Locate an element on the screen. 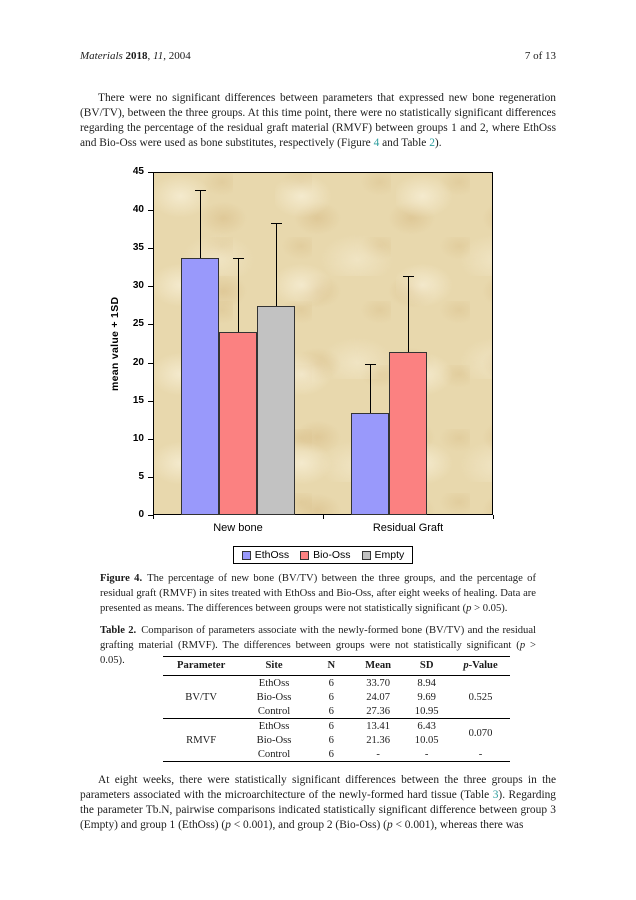 The height and width of the screenshot is (900, 636). table-head: Parameter Site N Mean SD p-Value is located at coordinates (336, 666).